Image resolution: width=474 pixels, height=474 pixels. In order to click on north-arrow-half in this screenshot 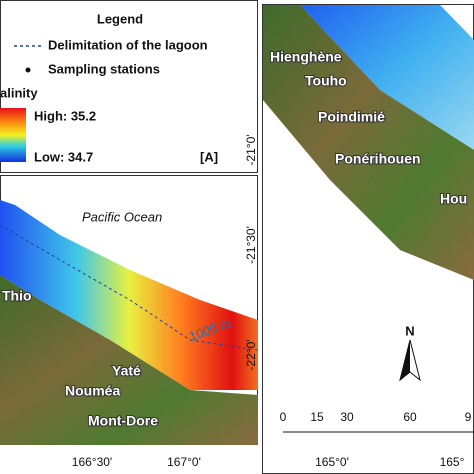, I will do `click(405, 360)`.